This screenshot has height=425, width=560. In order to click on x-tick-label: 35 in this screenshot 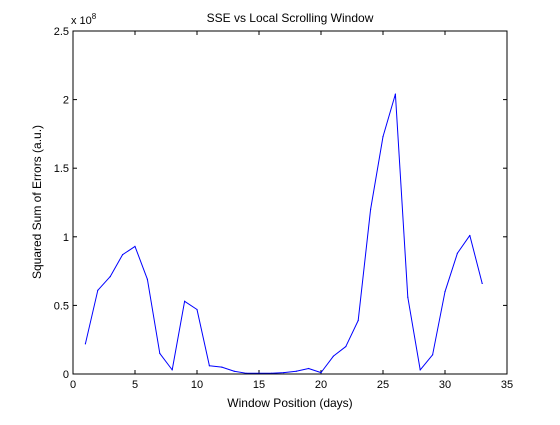, I will do `click(507, 385)`.